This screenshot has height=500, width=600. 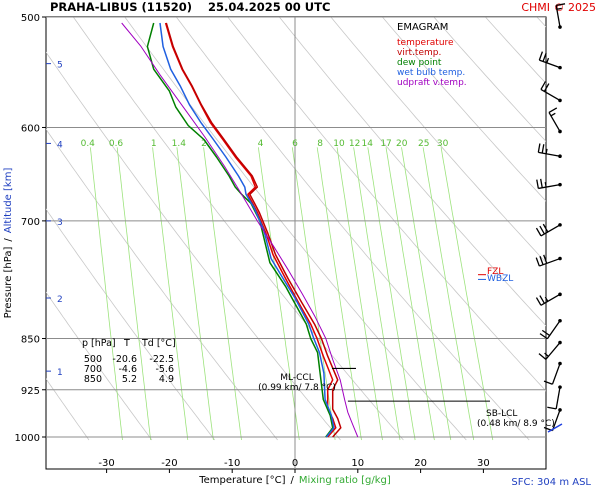 I want to click on mixing-ratio-label: 10, so click(x=339, y=144).